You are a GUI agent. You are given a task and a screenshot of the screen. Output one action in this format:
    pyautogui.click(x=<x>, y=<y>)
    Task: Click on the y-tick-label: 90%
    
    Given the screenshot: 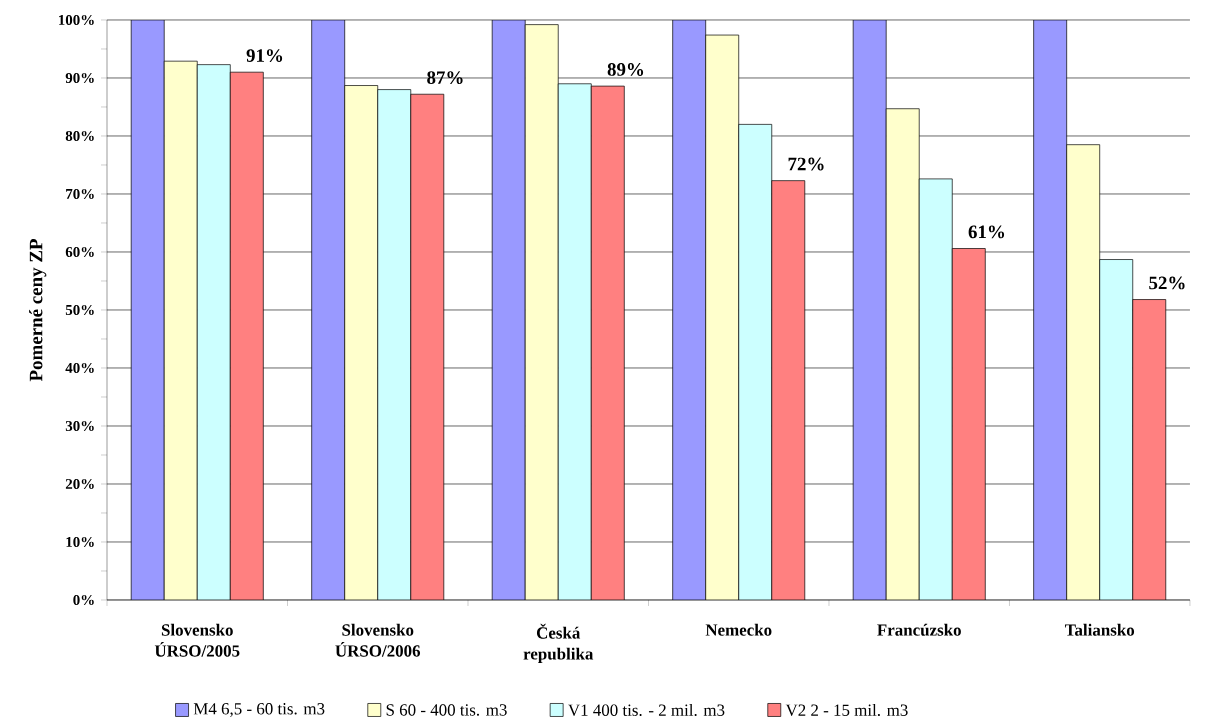 What is the action you would take?
    pyautogui.click(x=79, y=78)
    